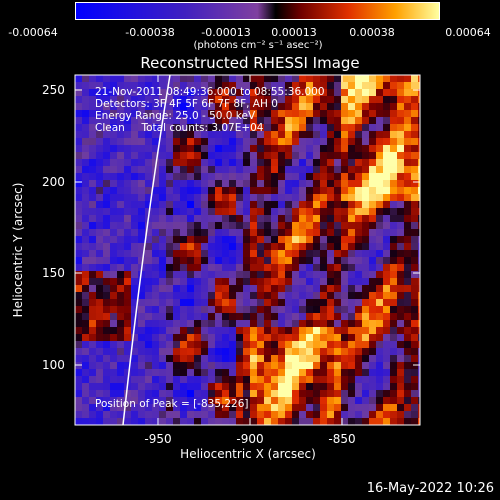  What do you see at coordinates (250, 439) in the screenshot?
I see `x-tick-label: -900` at bounding box center [250, 439].